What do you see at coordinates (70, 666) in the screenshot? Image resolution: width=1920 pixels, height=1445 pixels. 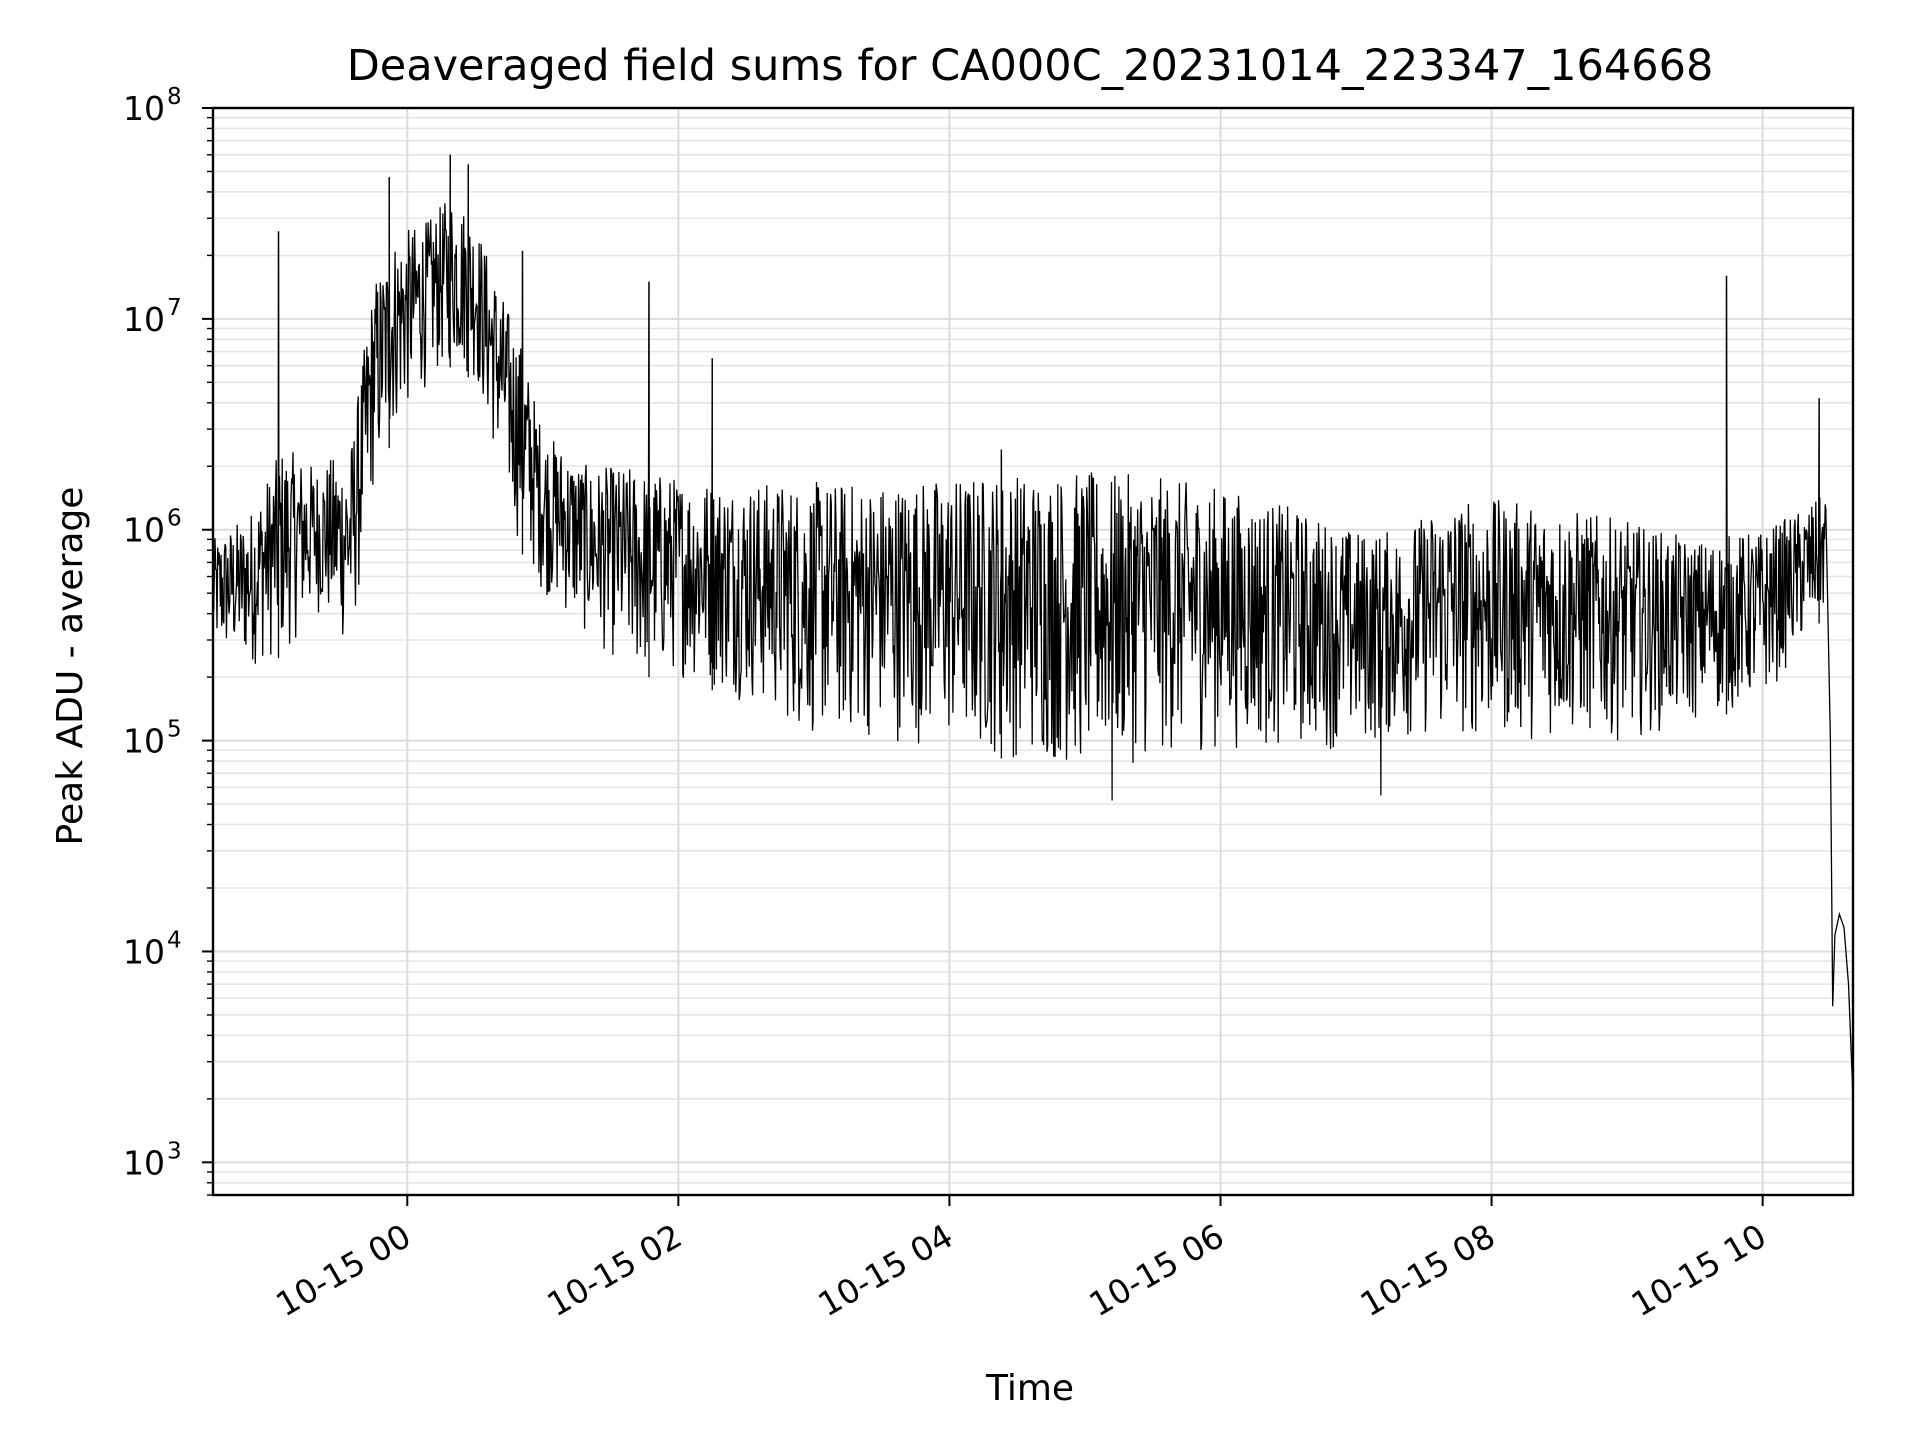 I see `y-axis-label: Peak ADU - average` at bounding box center [70, 666].